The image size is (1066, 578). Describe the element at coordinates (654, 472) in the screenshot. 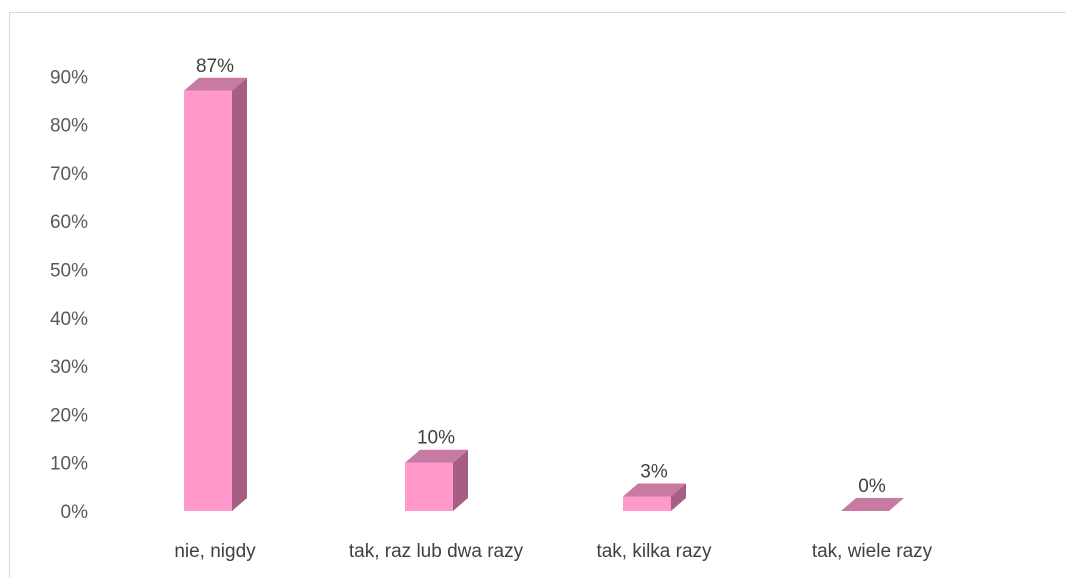

I see `data-label: 3%` at that location.